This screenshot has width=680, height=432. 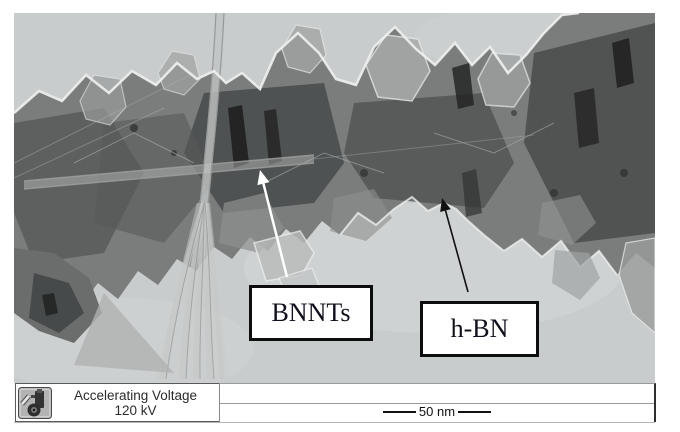 I want to click on scale-bar: 50 nm, so click(x=437, y=411).